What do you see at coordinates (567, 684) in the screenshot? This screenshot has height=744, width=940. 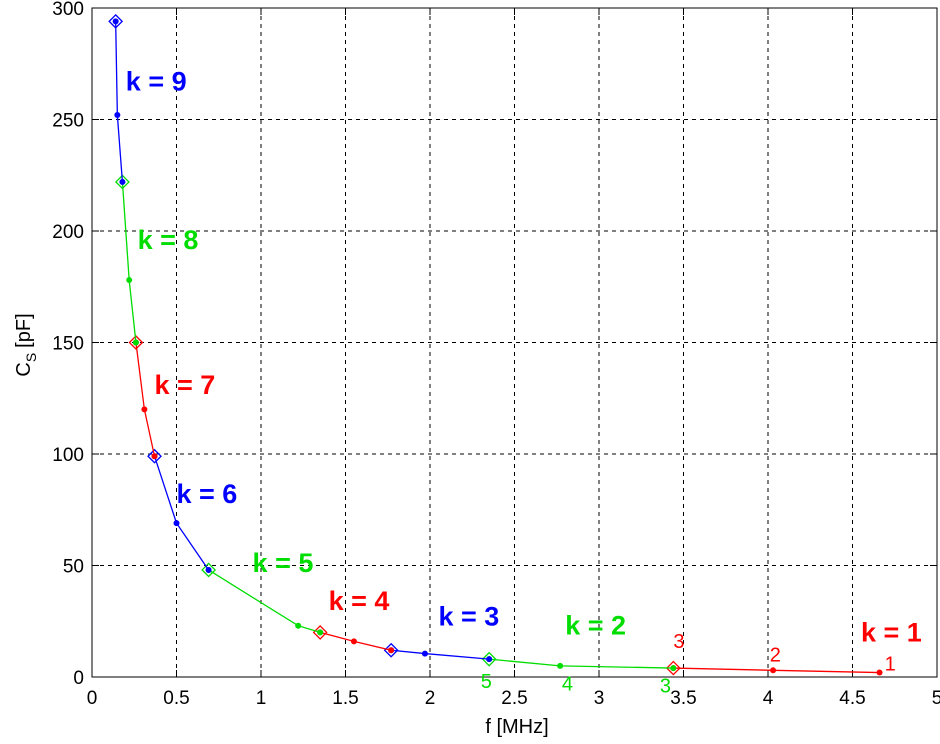 I see `point-index-label: 4` at bounding box center [567, 684].